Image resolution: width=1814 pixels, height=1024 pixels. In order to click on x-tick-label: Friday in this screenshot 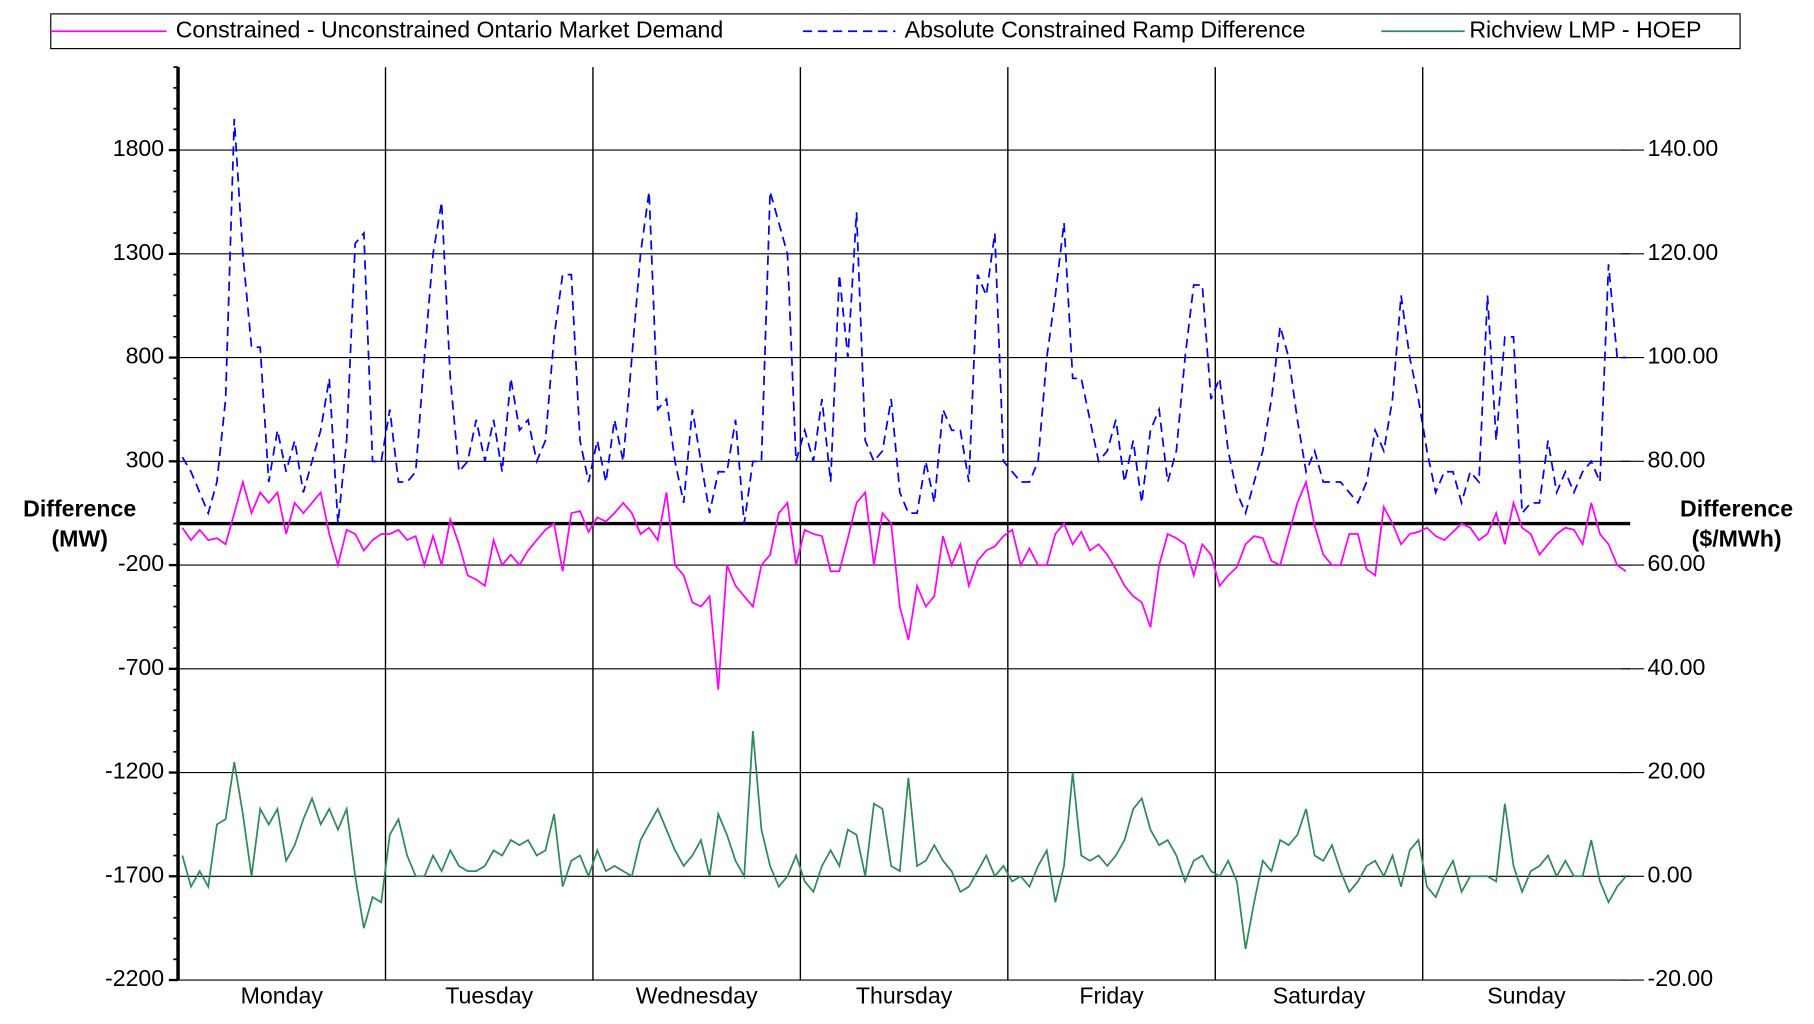, I will do `click(1111, 995)`.